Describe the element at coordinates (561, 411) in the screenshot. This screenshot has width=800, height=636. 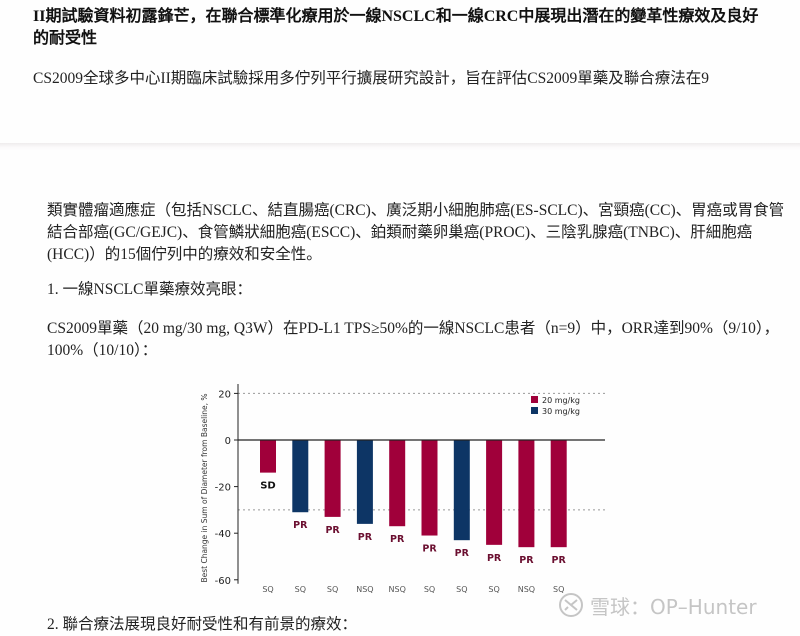
I see `legend-label: 30 mg/kg` at that location.